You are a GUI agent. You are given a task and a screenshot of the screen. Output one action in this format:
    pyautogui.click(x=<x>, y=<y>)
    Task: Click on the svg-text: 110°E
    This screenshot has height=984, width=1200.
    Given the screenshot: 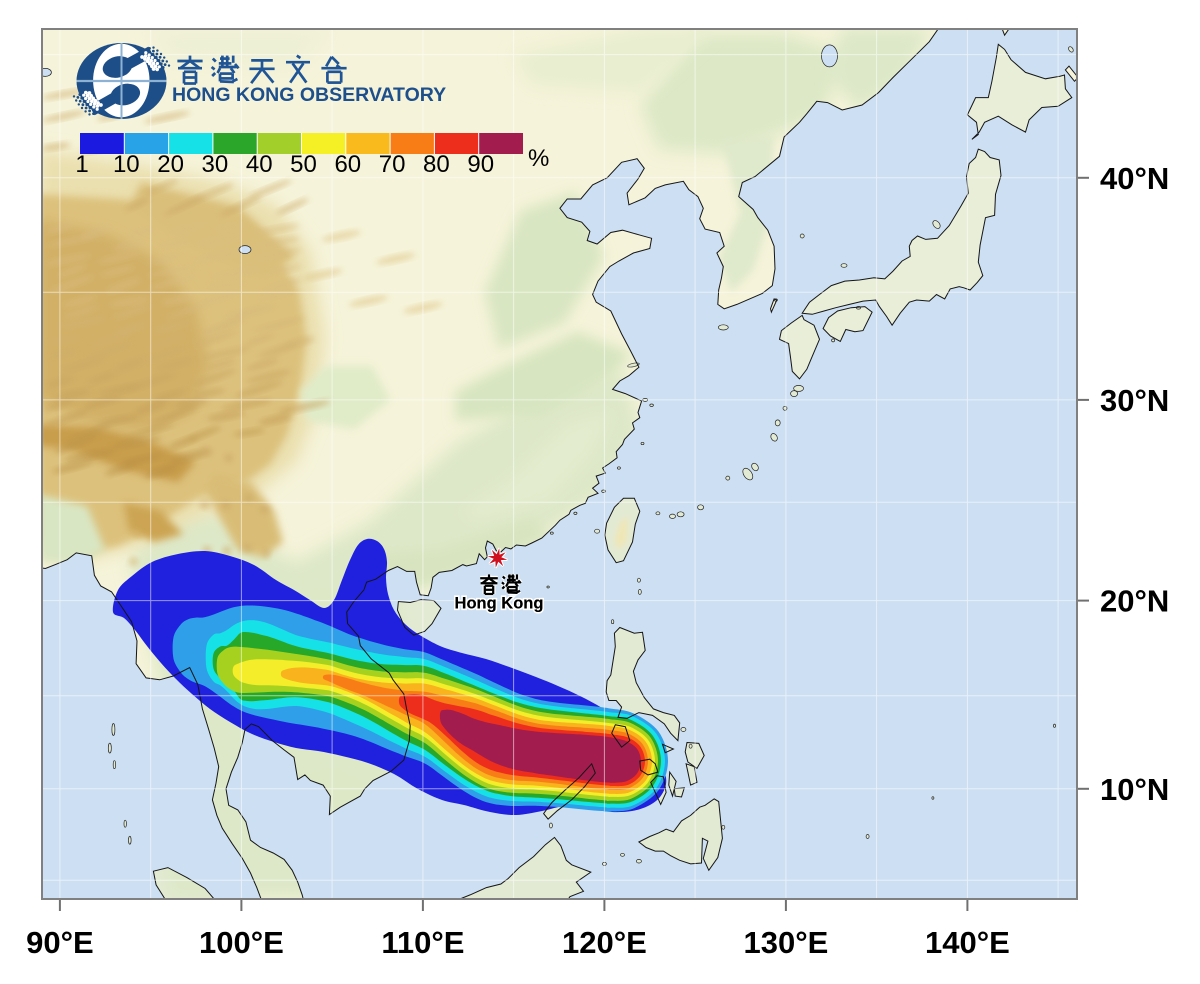 What is the action you would take?
    pyautogui.click(x=422, y=942)
    